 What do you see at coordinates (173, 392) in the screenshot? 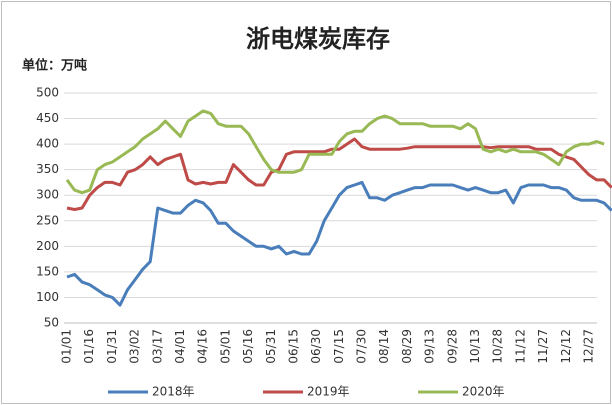
I see `legend-label: 2018年` at bounding box center [173, 392].